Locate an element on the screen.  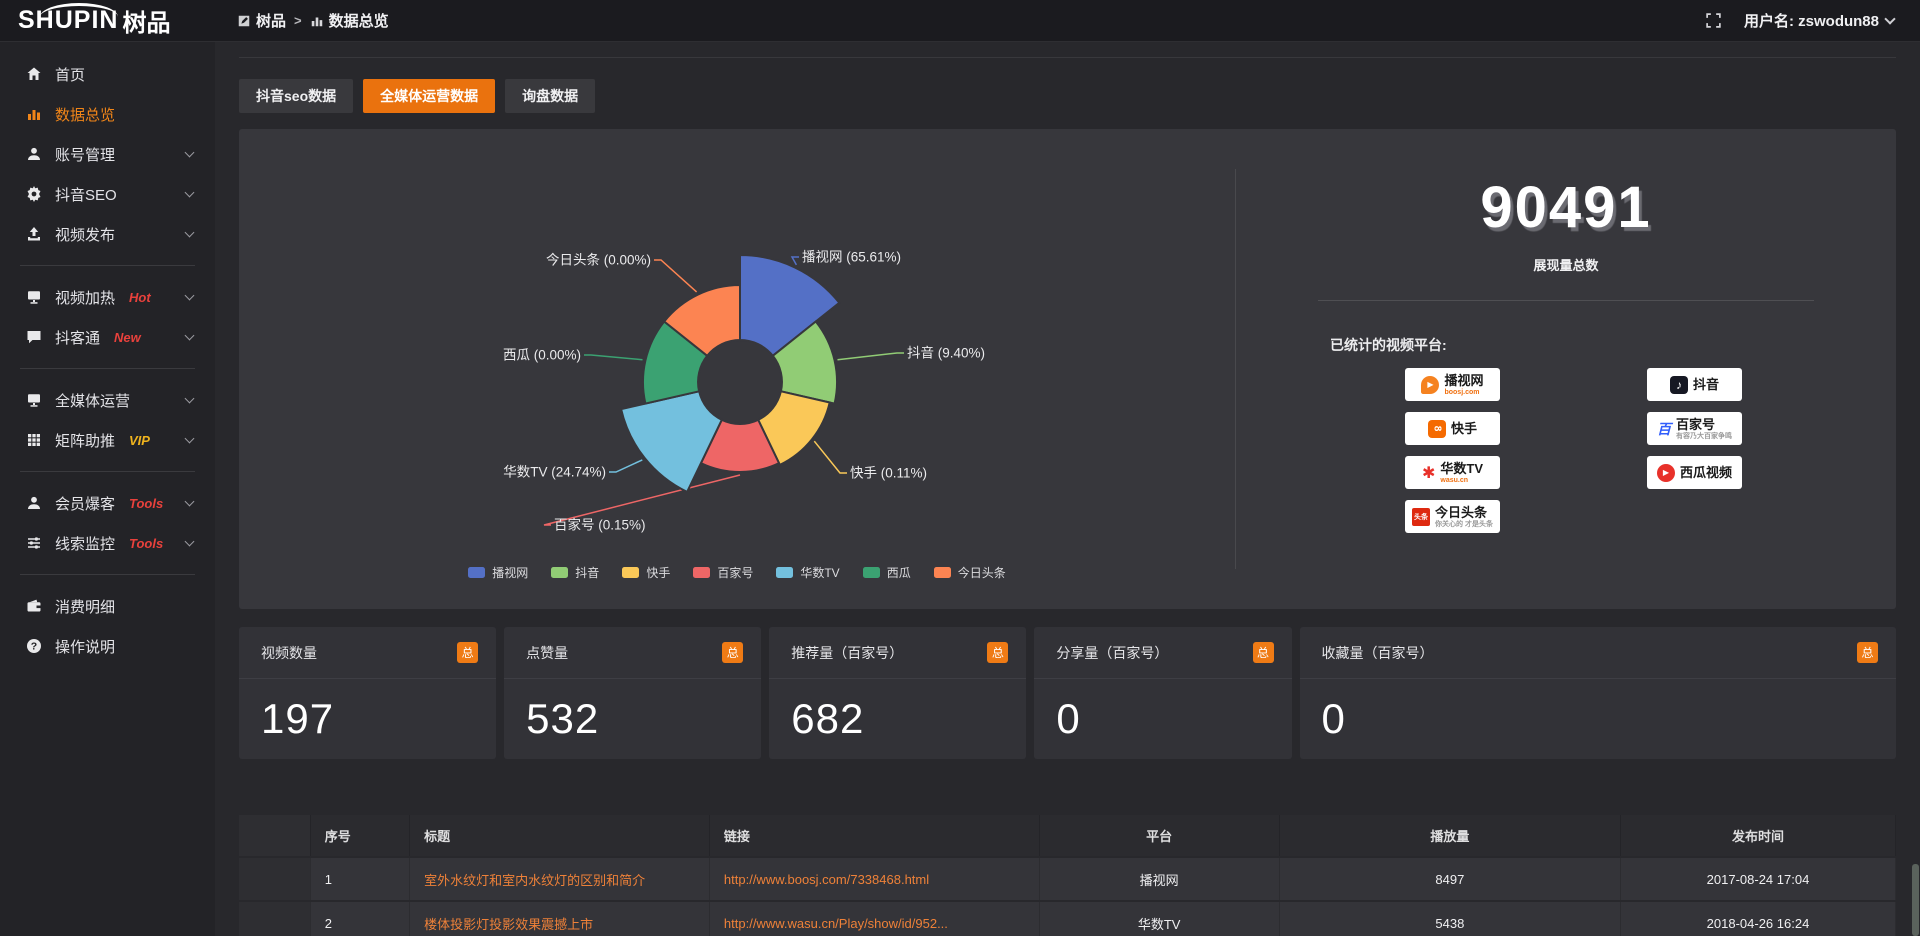
stat-card-header: 推荐量（百家号） 总 is located at coordinates (898, 653).